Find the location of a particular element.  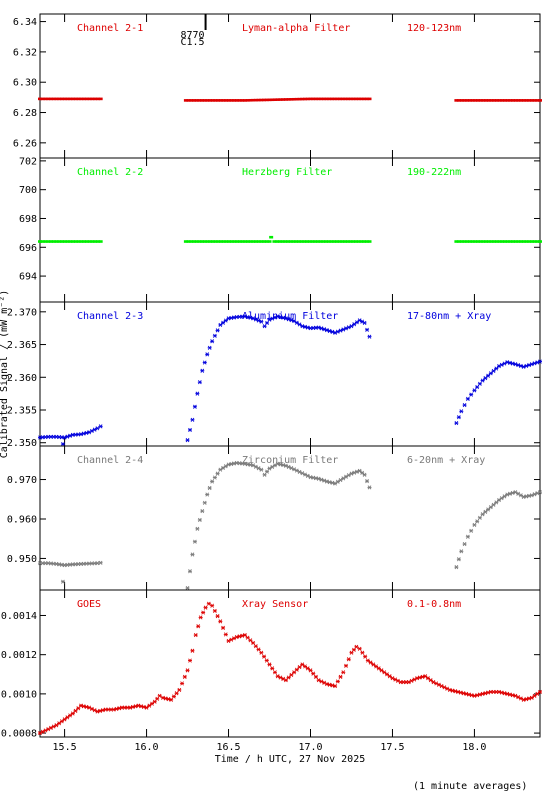

y-tick-label: 2.350 is located at coordinates (22, 443).